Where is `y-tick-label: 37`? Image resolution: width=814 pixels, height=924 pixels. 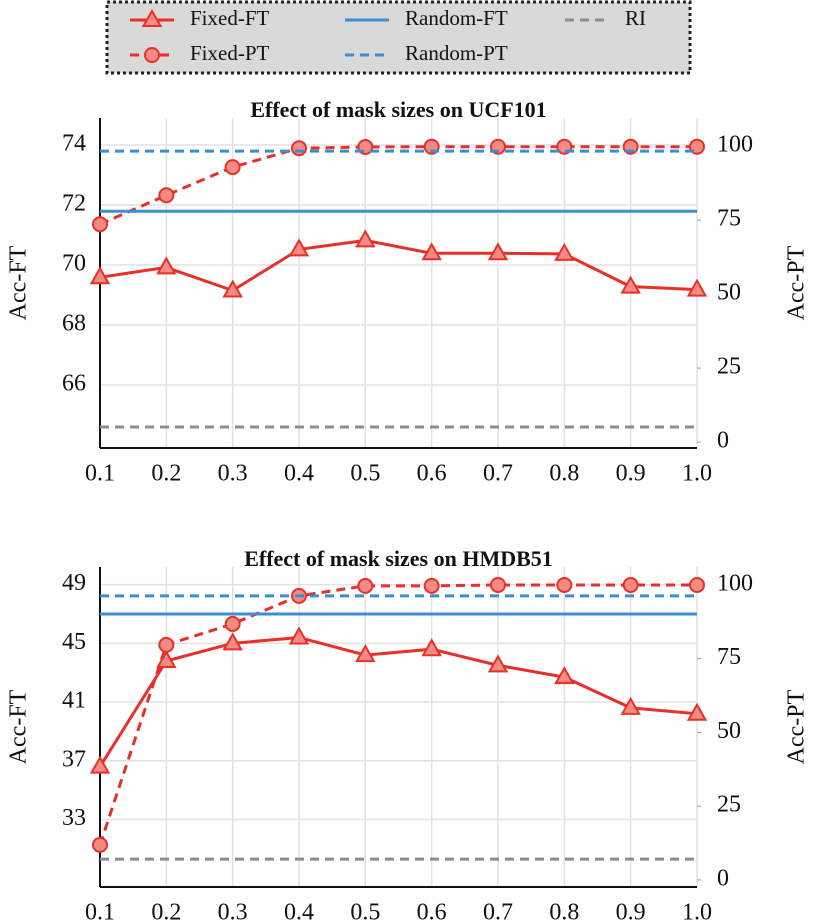
y-tick-label: 37 is located at coordinates (74, 759).